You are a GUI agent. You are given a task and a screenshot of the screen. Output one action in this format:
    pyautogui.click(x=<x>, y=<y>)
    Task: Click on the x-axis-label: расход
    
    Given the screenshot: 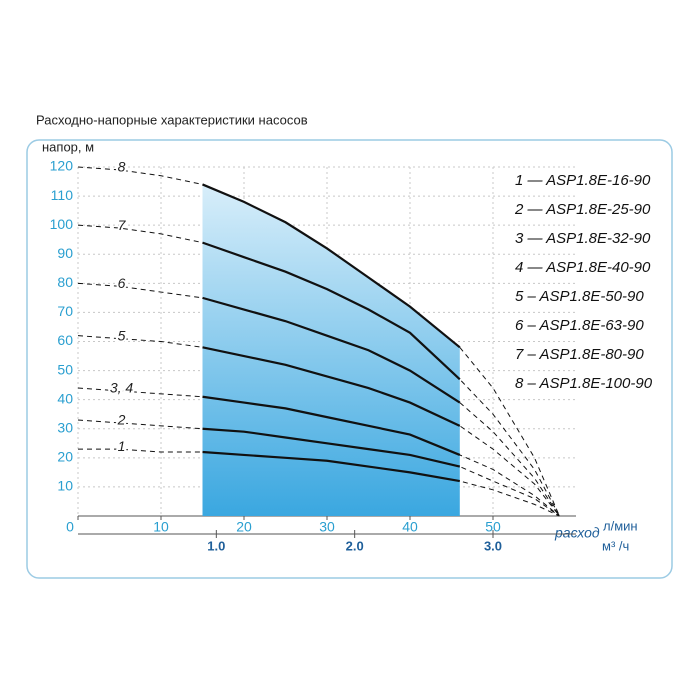 What is the action you would take?
    pyautogui.click(x=577, y=533)
    